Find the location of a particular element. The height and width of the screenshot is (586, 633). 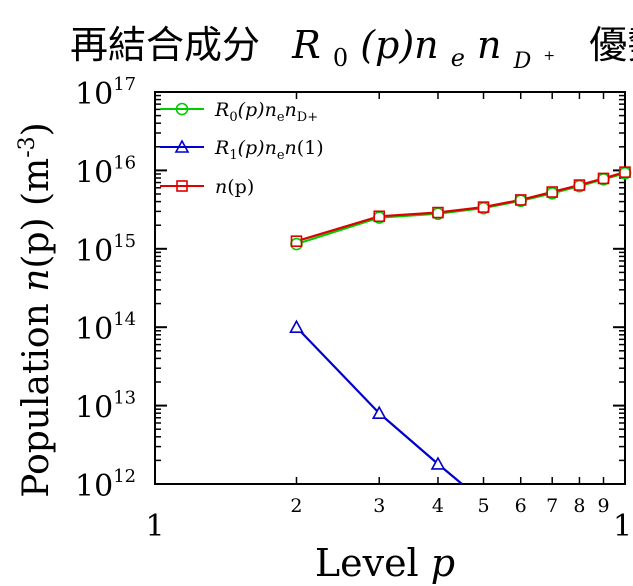

svg-text: n(p) is located at coordinates (234, 187).